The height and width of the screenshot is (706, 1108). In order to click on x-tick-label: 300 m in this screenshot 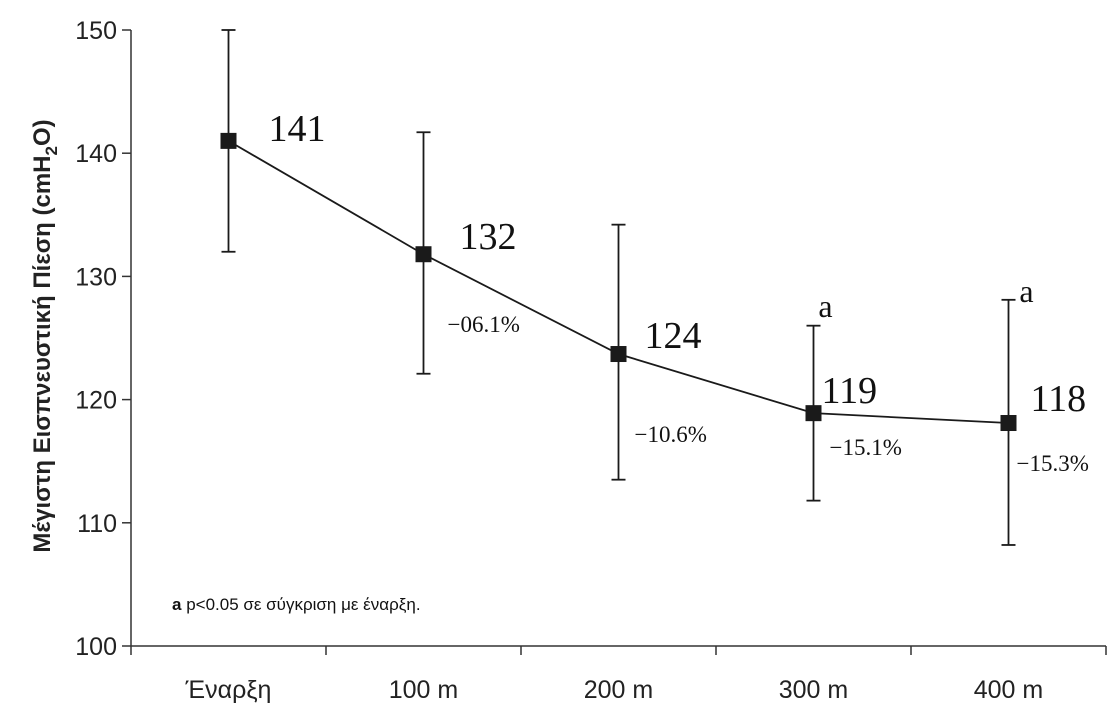, I will do `click(813, 690)`.